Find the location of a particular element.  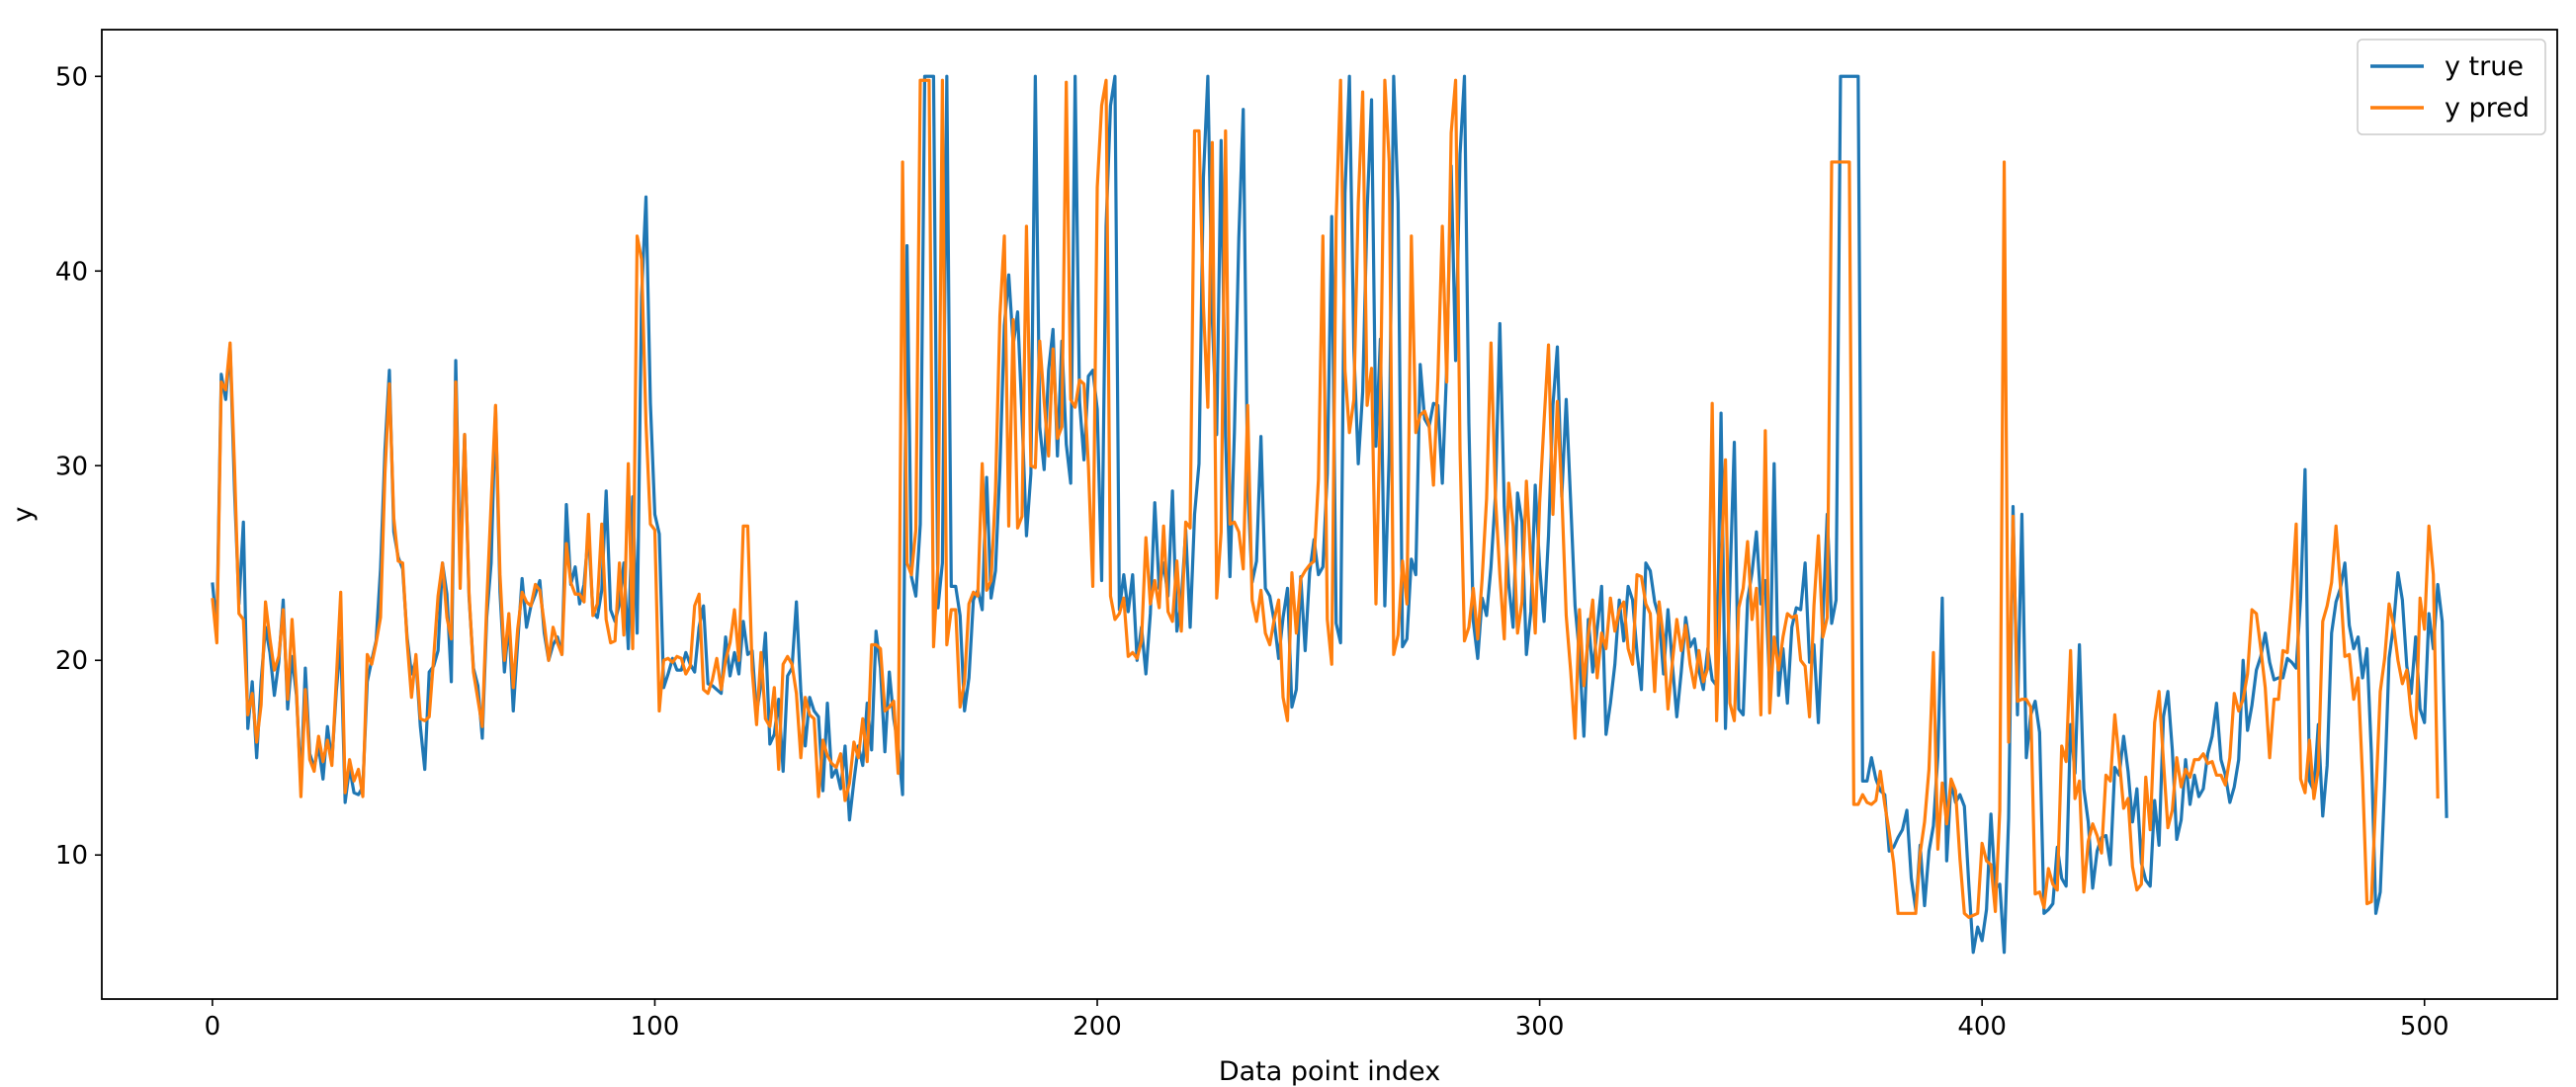

y-tick-label: 50 is located at coordinates (71, 77).